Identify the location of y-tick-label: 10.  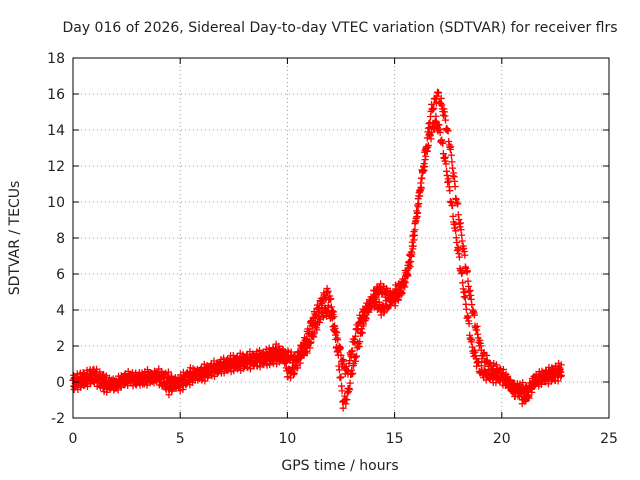
(56, 203).